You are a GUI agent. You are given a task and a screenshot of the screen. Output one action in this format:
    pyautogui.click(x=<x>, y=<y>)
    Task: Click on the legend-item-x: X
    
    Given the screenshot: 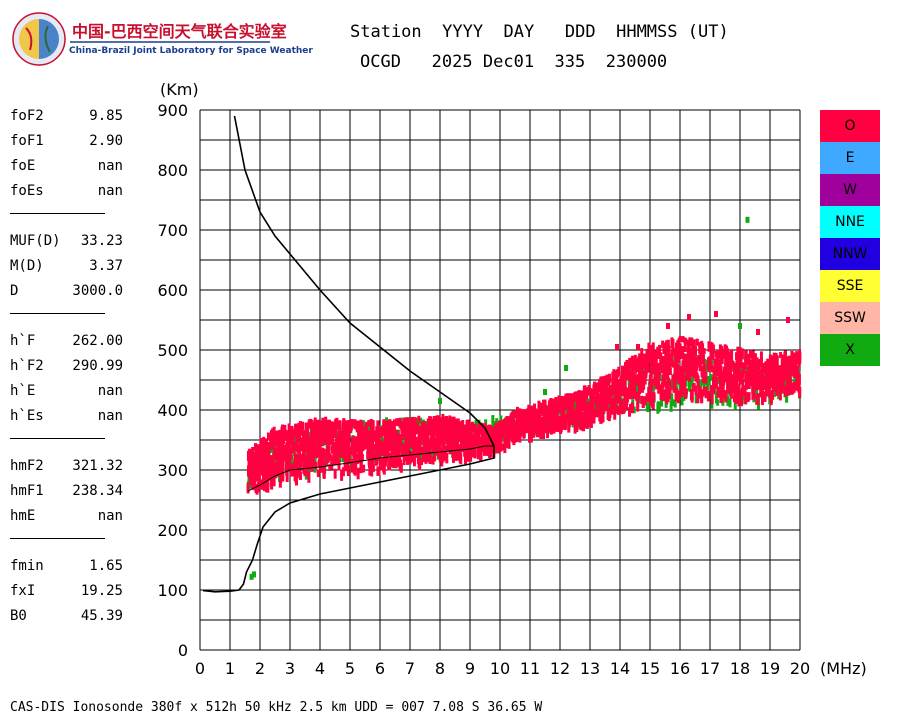 What is the action you would take?
    pyautogui.click(x=850, y=350)
    